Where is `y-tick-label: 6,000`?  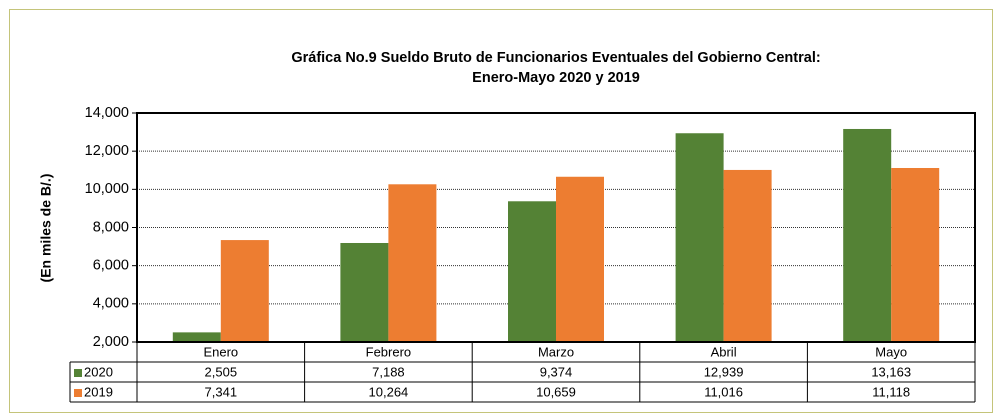 y-tick-label: 6,000 is located at coordinates (111, 265).